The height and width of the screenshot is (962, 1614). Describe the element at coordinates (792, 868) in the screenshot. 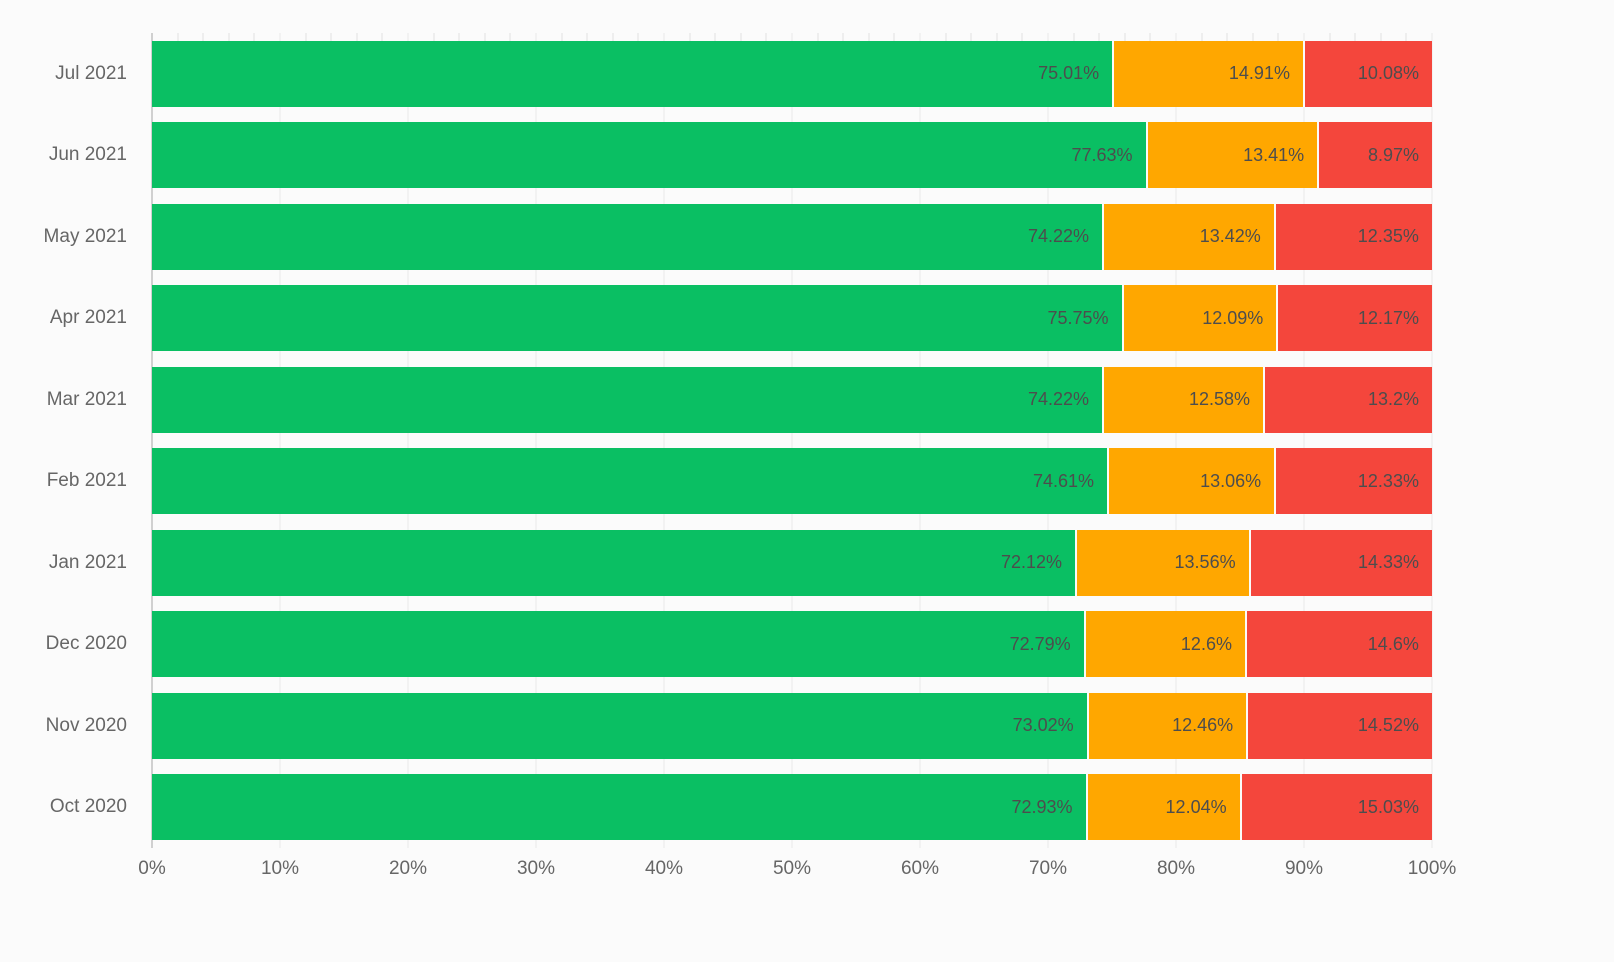

I see `x-axis-label: 50%` at that location.